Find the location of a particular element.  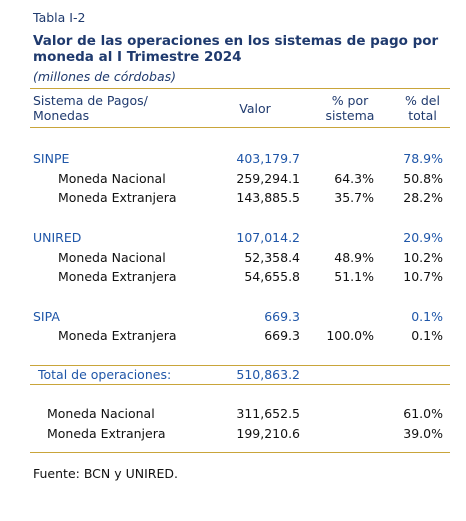

system-value: 669.3 is located at coordinates (282, 316).